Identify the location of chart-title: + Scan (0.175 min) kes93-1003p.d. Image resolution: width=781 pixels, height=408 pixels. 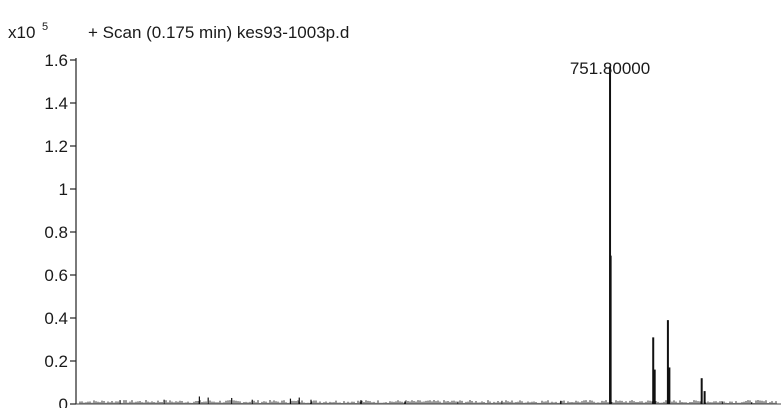
(218, 32).